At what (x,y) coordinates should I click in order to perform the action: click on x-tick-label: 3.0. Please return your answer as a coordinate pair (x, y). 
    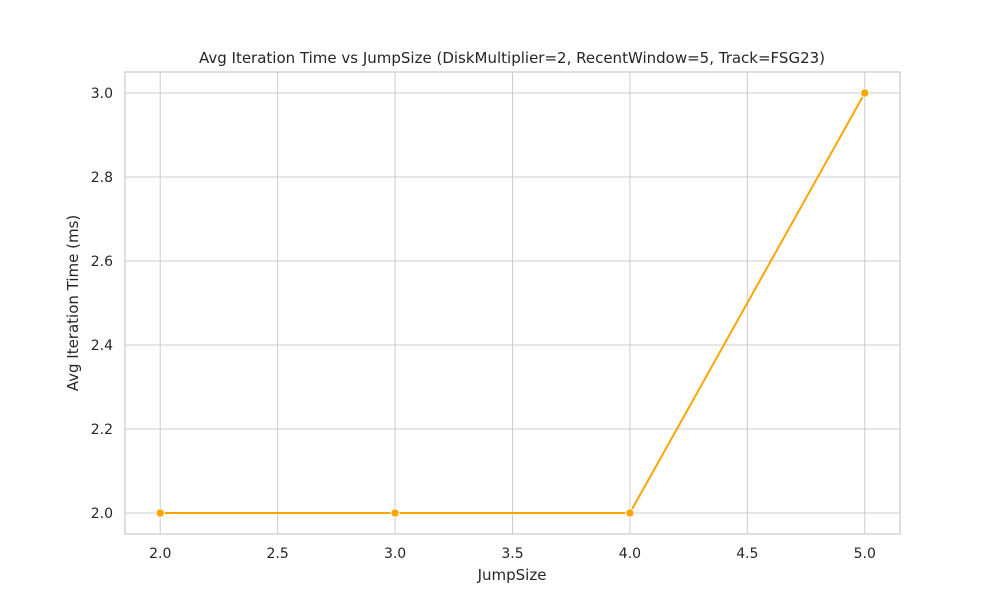
    Looking at the image, I should click on (395, 554).